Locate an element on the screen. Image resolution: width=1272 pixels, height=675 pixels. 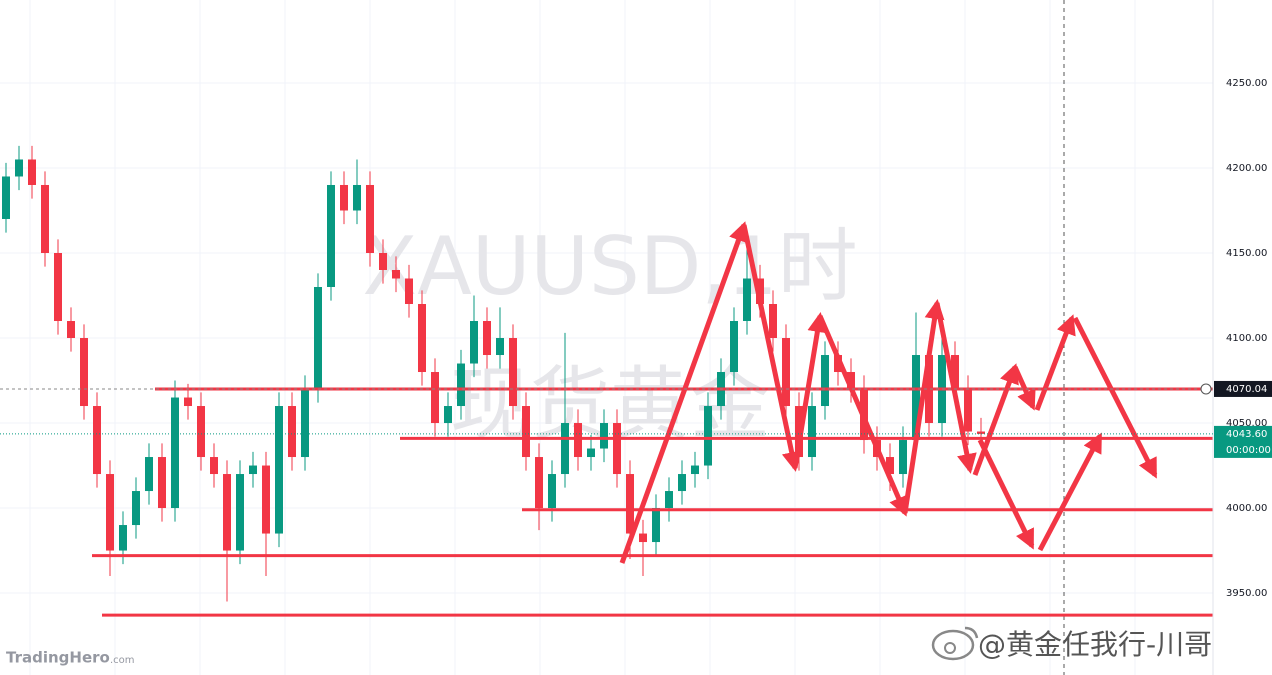
y-tick-label: 4100.00 is located at coordinates (1246, 338).